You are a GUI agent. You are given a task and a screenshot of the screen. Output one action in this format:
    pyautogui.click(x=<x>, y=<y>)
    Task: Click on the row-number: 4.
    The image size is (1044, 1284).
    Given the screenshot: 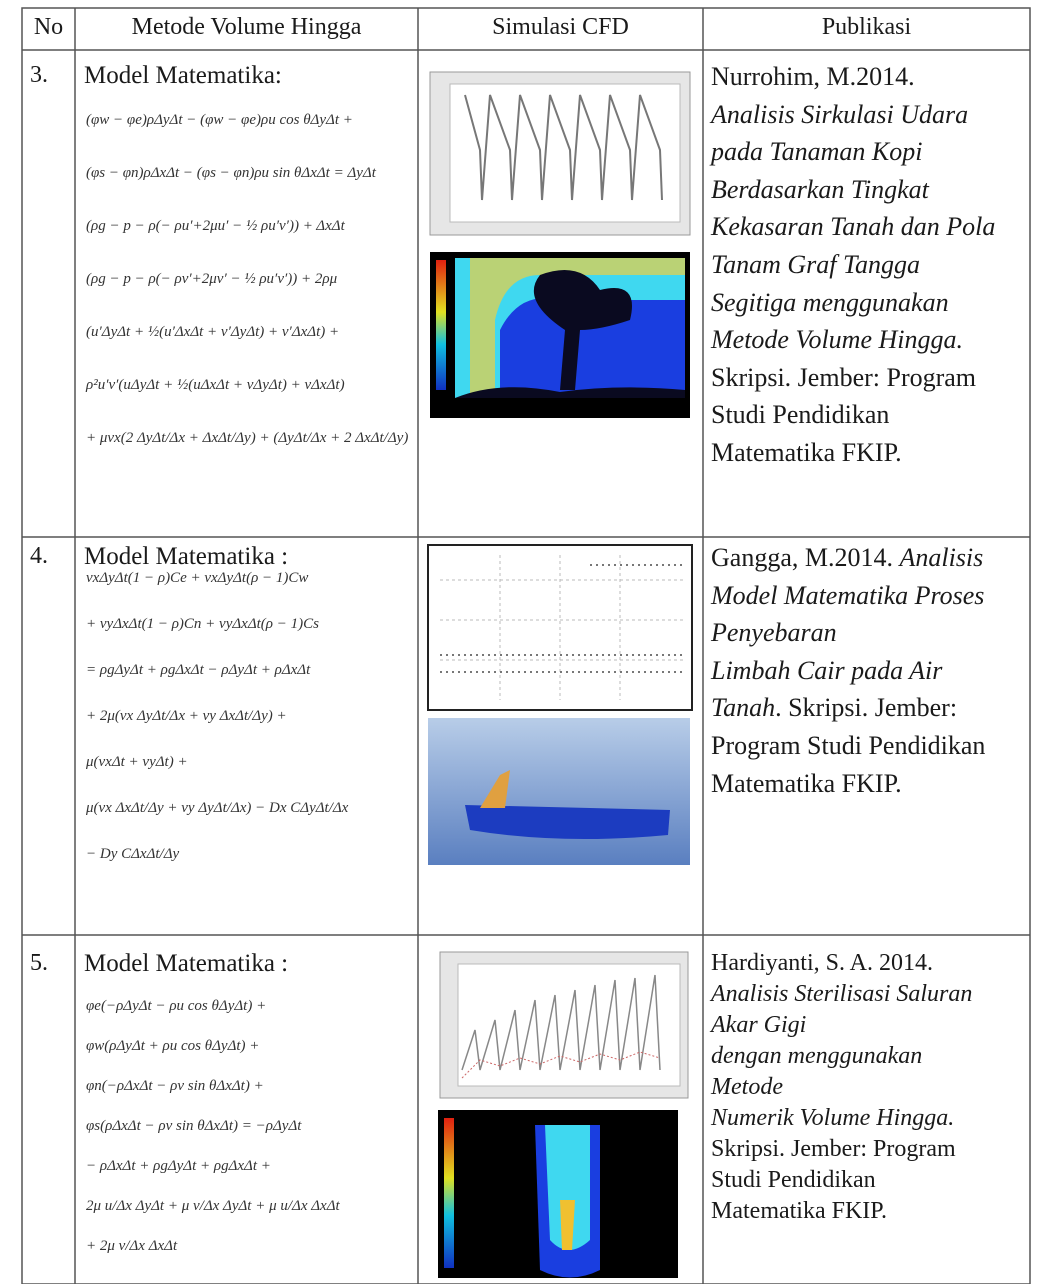 What is the action you would take?
    pyautogui.click(x=39, y=556)
    